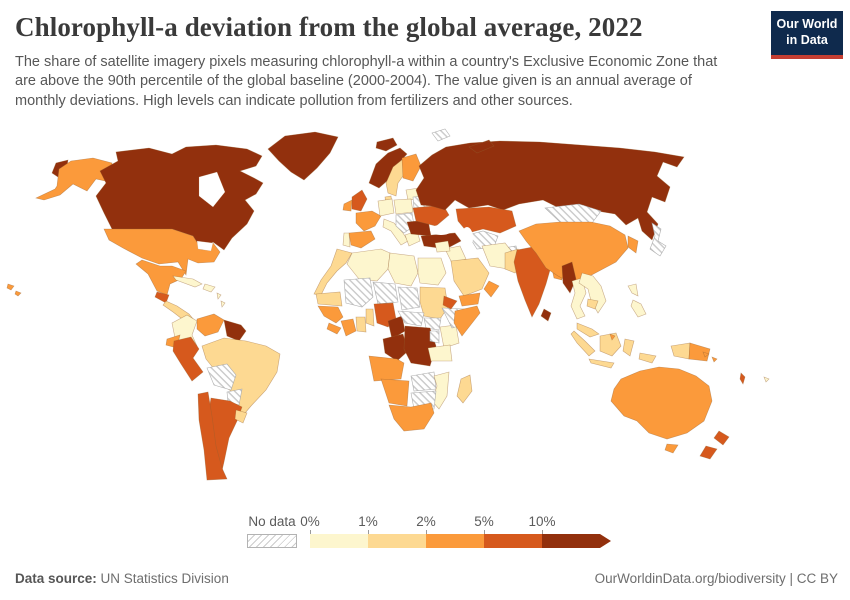 The width and height of the screenshot is (850, 600). I want to click on great-lakes, so click(205, 246).